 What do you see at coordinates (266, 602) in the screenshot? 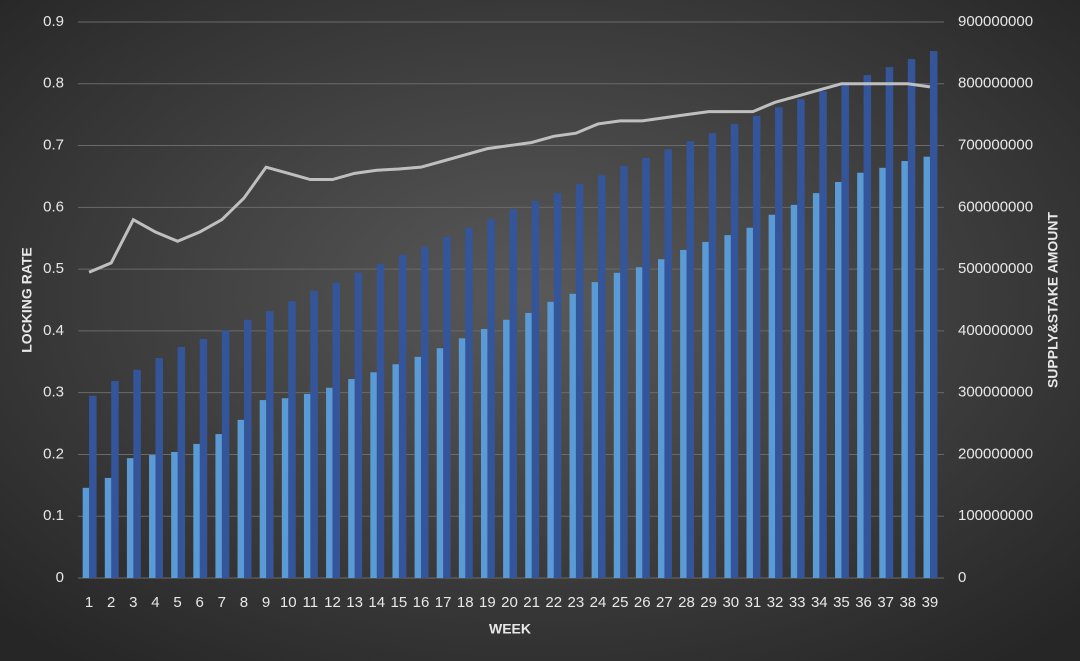
I see `x-tick-label: 9` at bounding box center [266, 602].